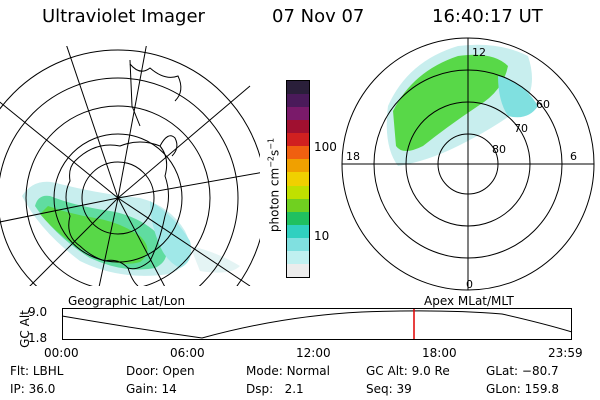  I want to click on time-text: 16:40:17 UT, so click(487, 16).